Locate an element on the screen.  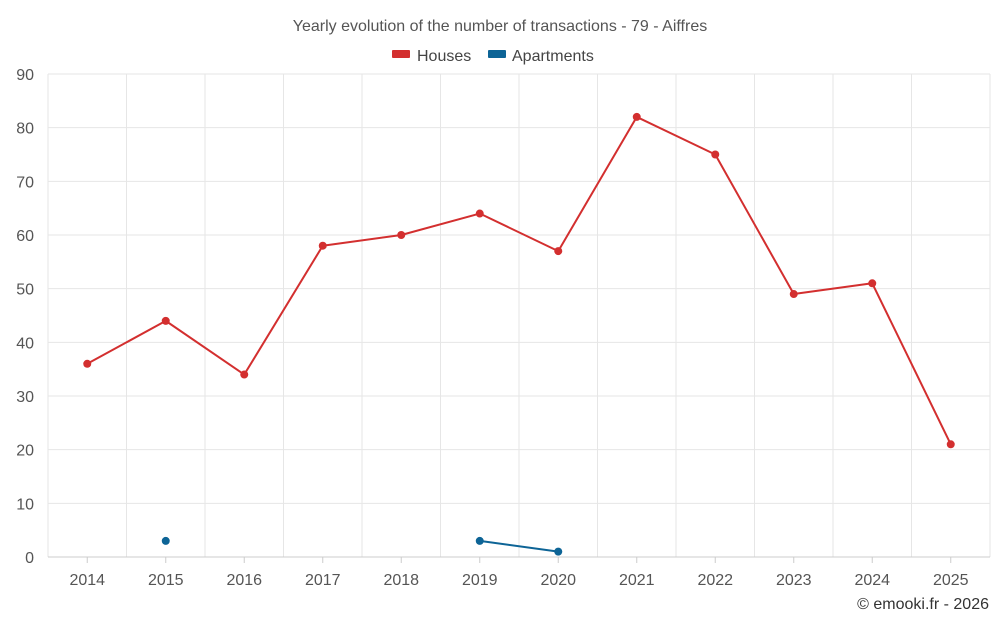
y-tick-label: 30 is located at coordinates (25, 397).